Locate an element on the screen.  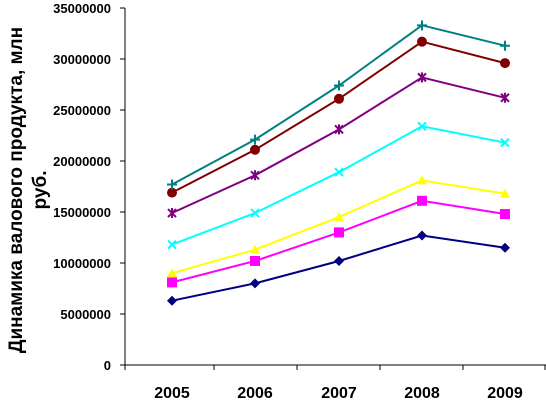
x-tick-label: 2005 is located at coordinates (172, 393).